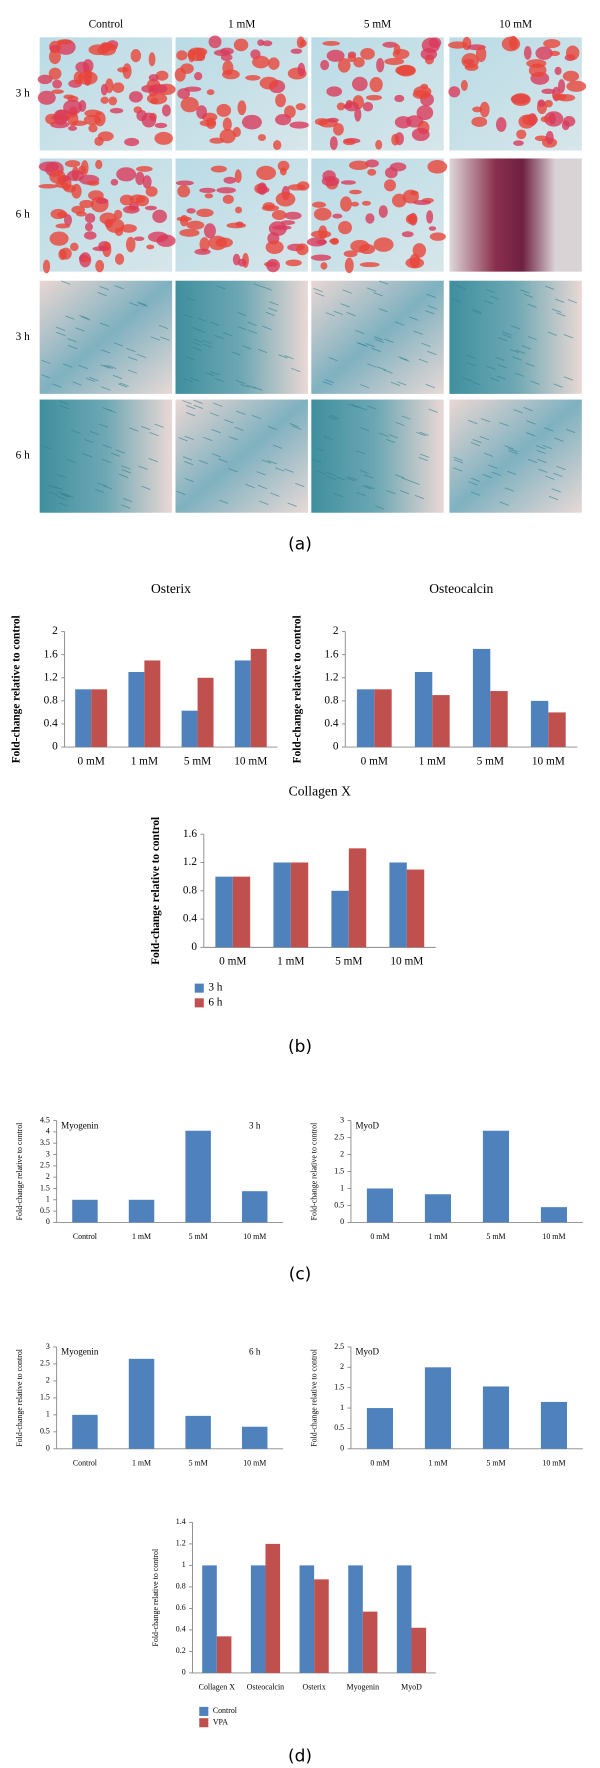  Describe the element at coordinates (80, 1125) in the screenshot. I see `chart-title: Myogenin` at that location.